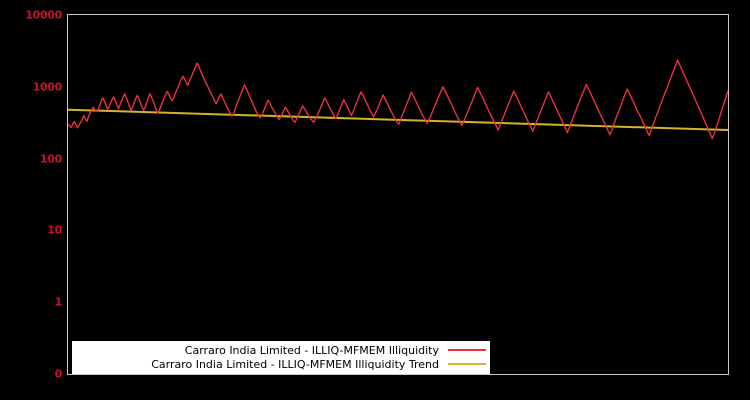  What do you see at coordinates (58, 374) in the screenshot?
I see `y-tick-label: 0` at bounding box center [58, 374].